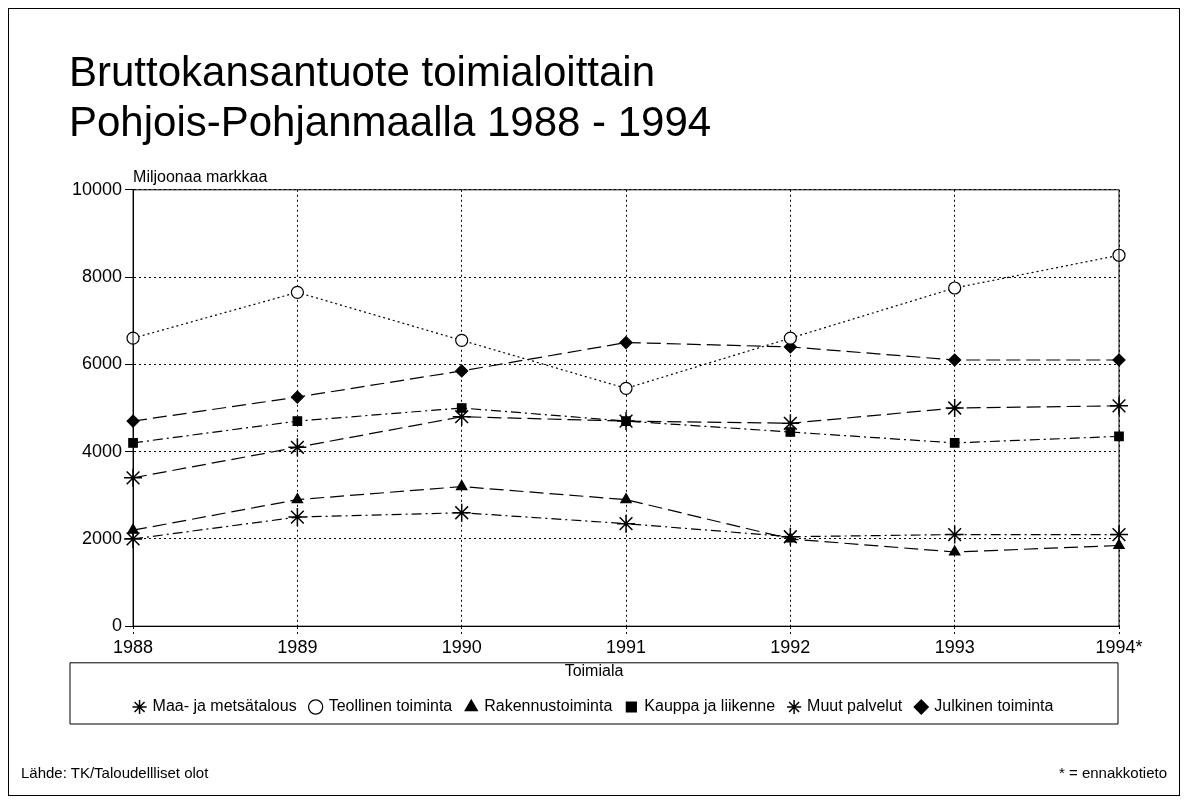 This screenshot has width=1190, height=804. What do you see at coordinates (297, 646) in the screenshot?
I see `x-tick-label: 1989` at bounding box center [297, 646].